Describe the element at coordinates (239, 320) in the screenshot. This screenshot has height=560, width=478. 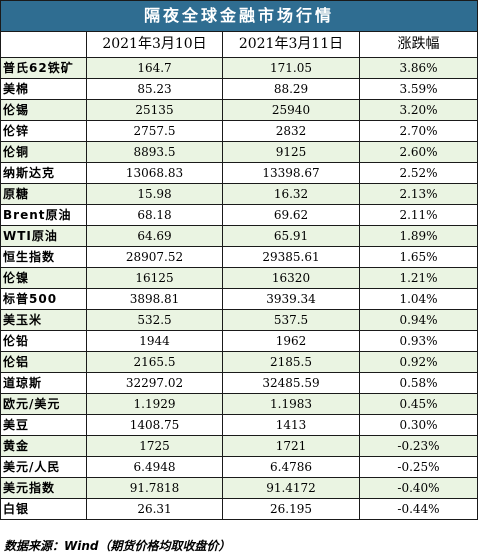
I see `table-row: 美玉米 532.5 537.5 0.94%` at that location.